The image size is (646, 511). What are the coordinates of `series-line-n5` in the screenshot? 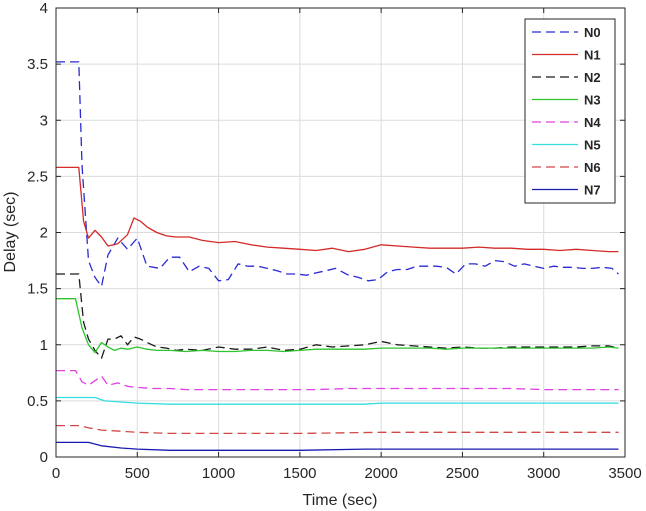 It's located at (337, 400).